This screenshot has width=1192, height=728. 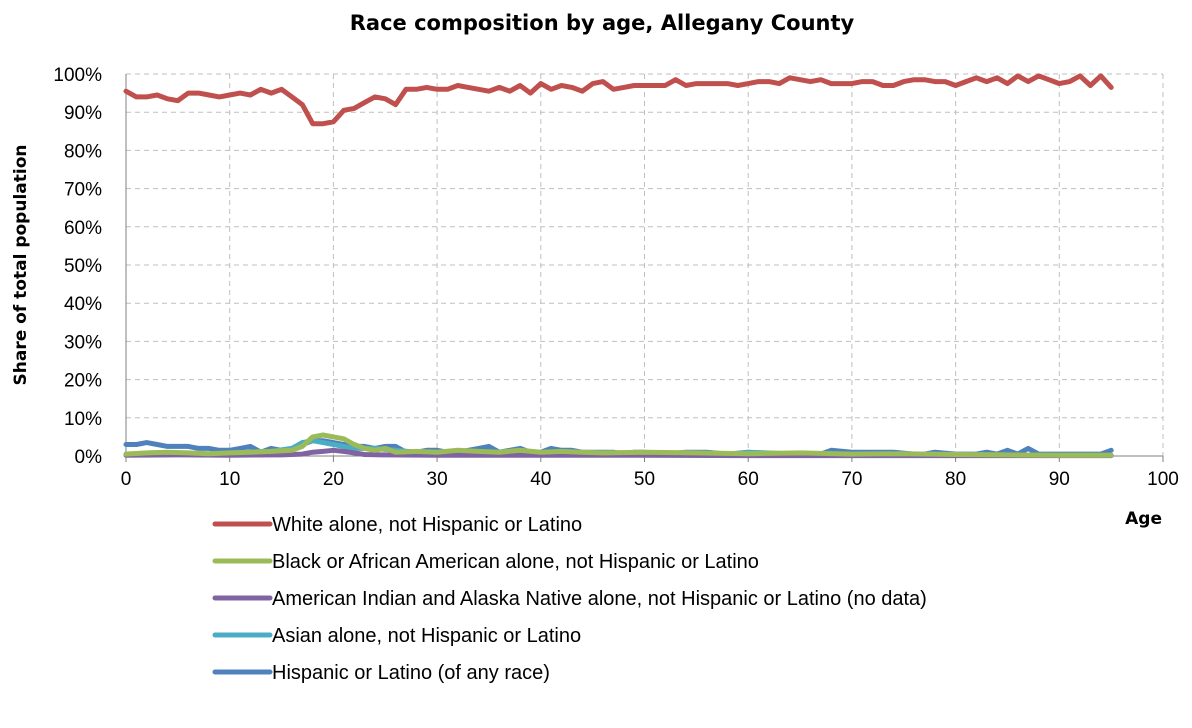 What do you see at coordinates (426, 636) in the screenshot?
I see `legend-label: Asian alone, not Hispanic or Latino` at bounding box center [426, 636].